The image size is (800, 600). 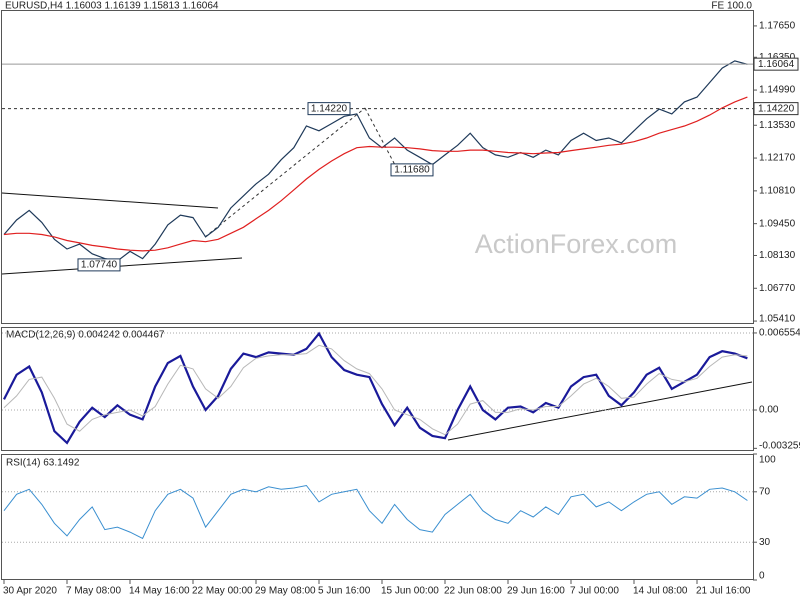 What do you see at coordinates (731, 6) in the screenshot?
I see `fe-label: FE 100.0` at bounding box center [731, 6].